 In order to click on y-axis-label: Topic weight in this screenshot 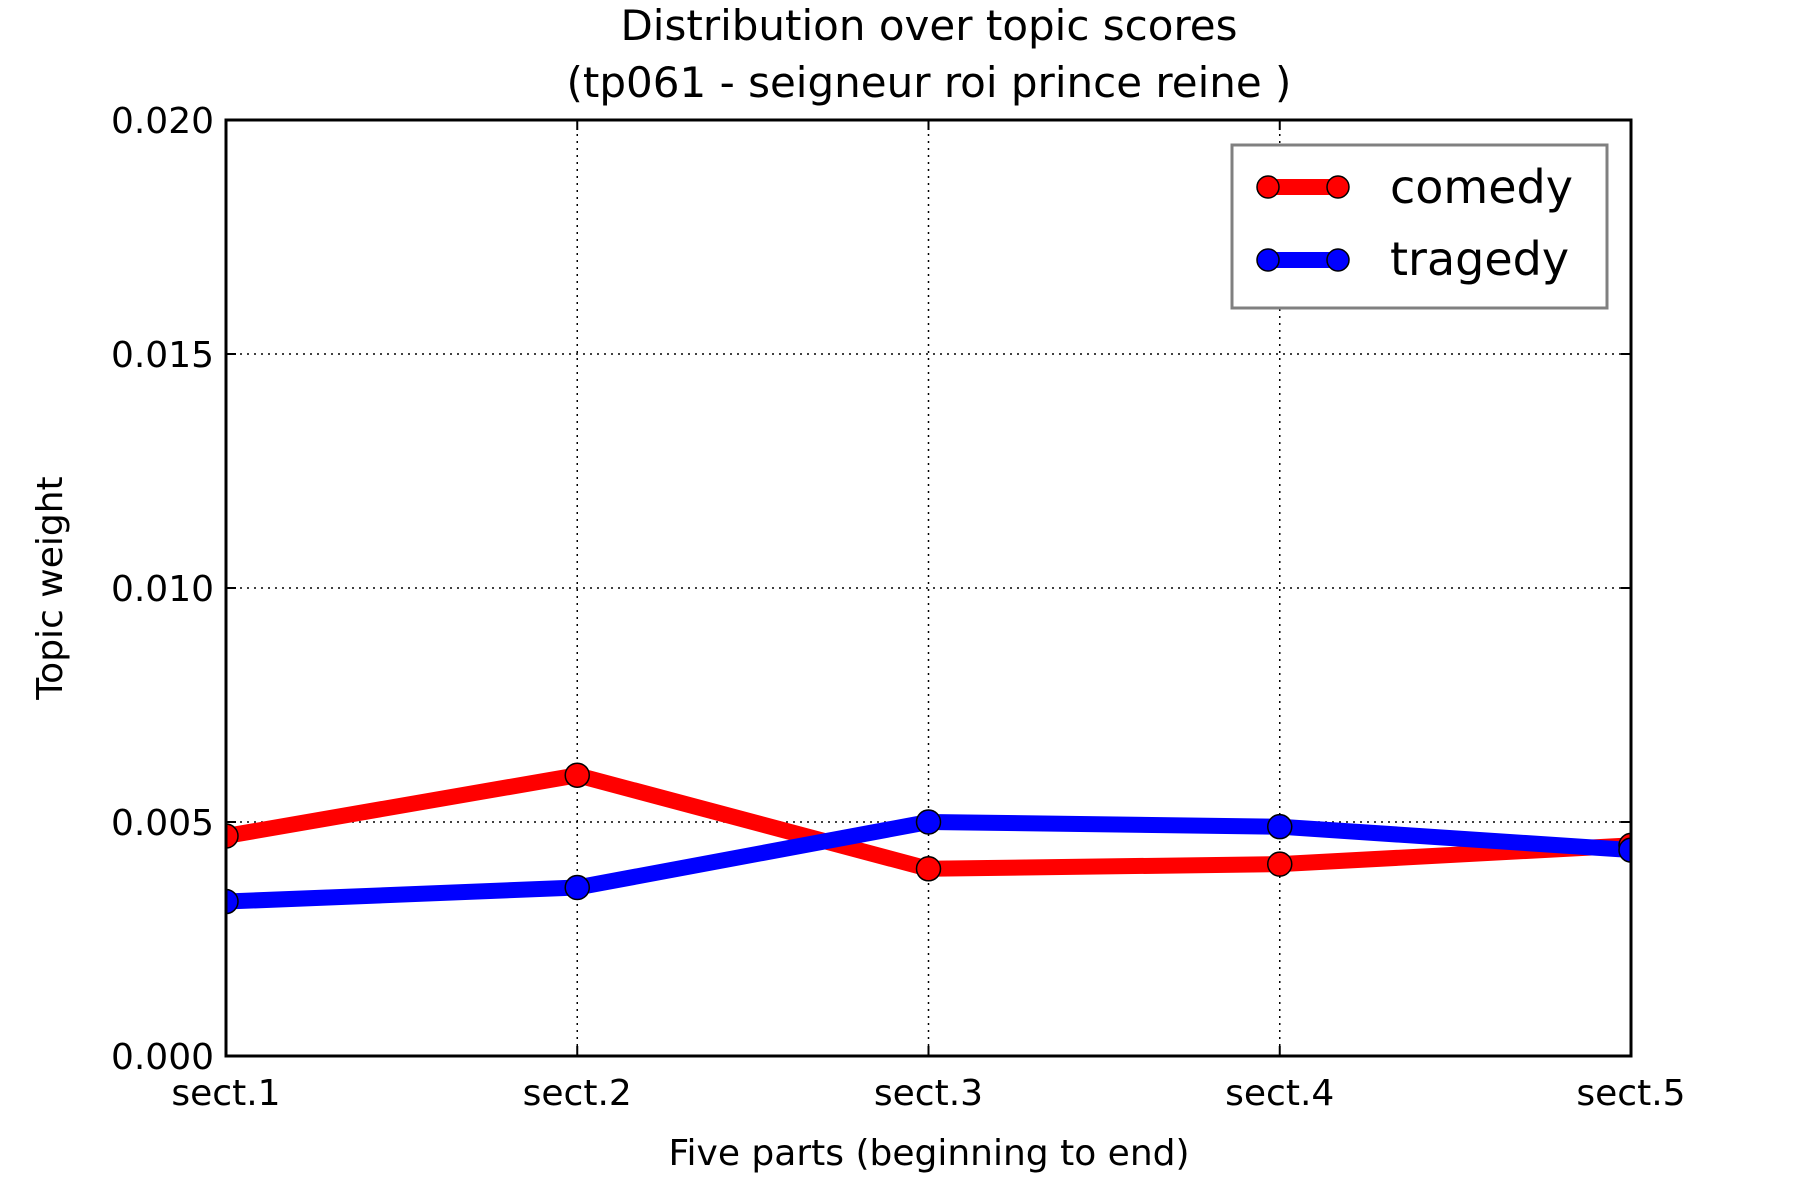, I will do `click(50, 588)`.